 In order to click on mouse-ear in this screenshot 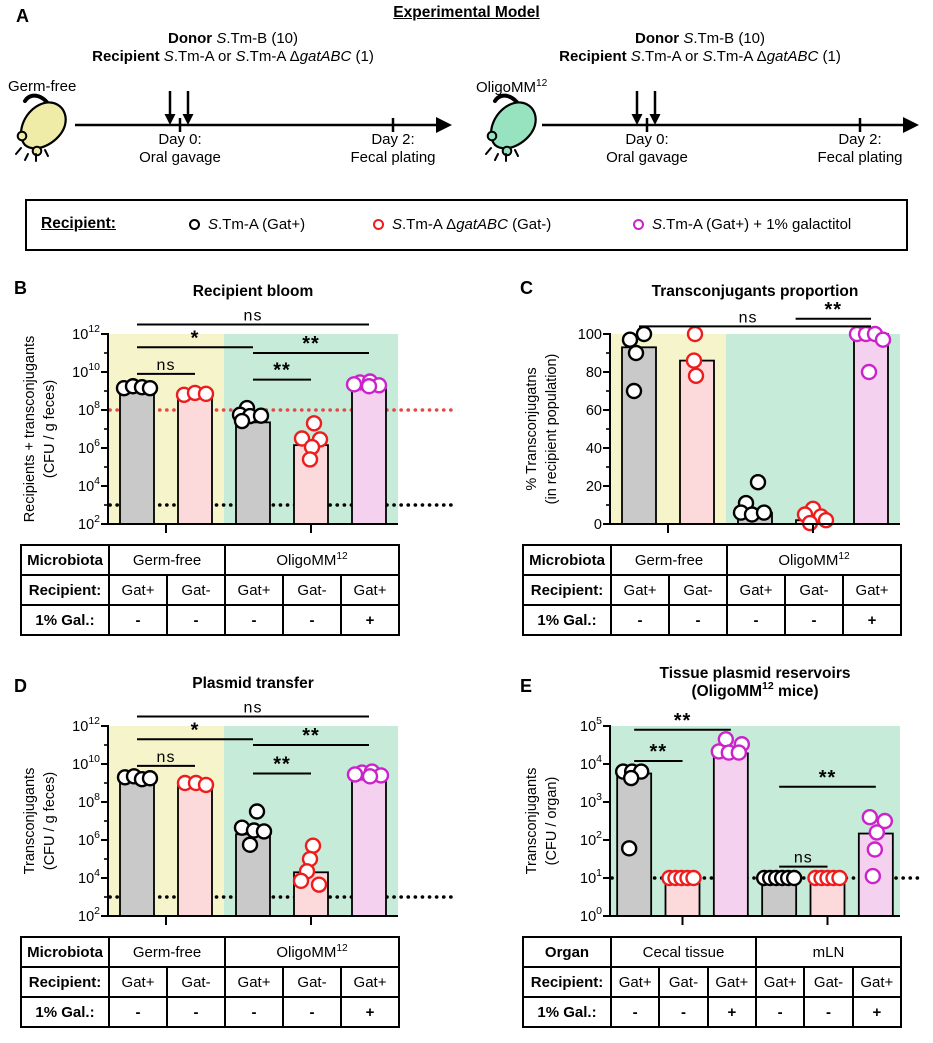, I will do `click(22, 136)`.